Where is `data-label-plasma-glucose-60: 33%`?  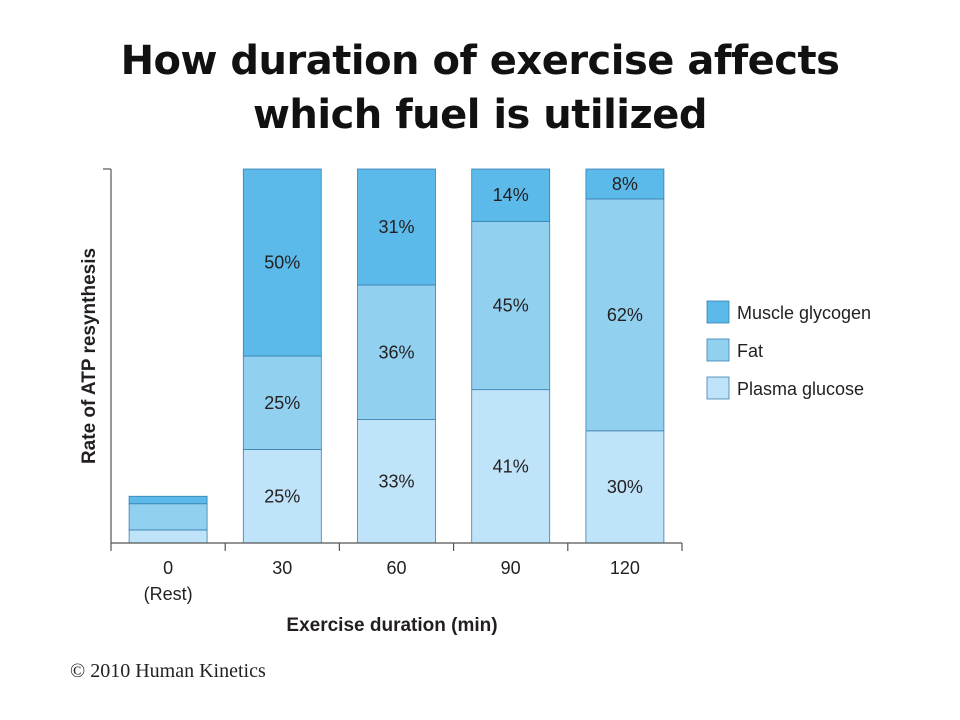
data-label-plasma-glucose-60: 33% is located at coordinates (396, 481).